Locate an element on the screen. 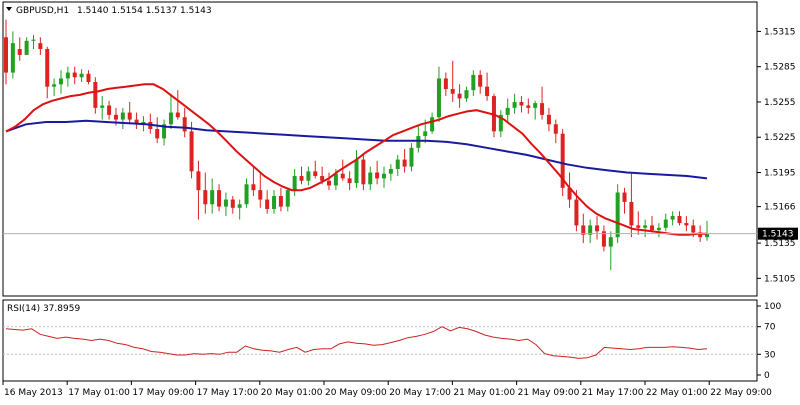 The height and width of the screenshot is (405, 800). symbol-menu-icon is located at coordinates (9, 9).